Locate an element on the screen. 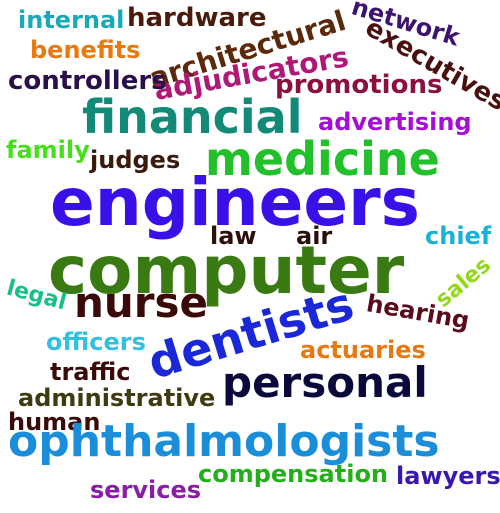  word-air: air is located at coordinates (314, 236).